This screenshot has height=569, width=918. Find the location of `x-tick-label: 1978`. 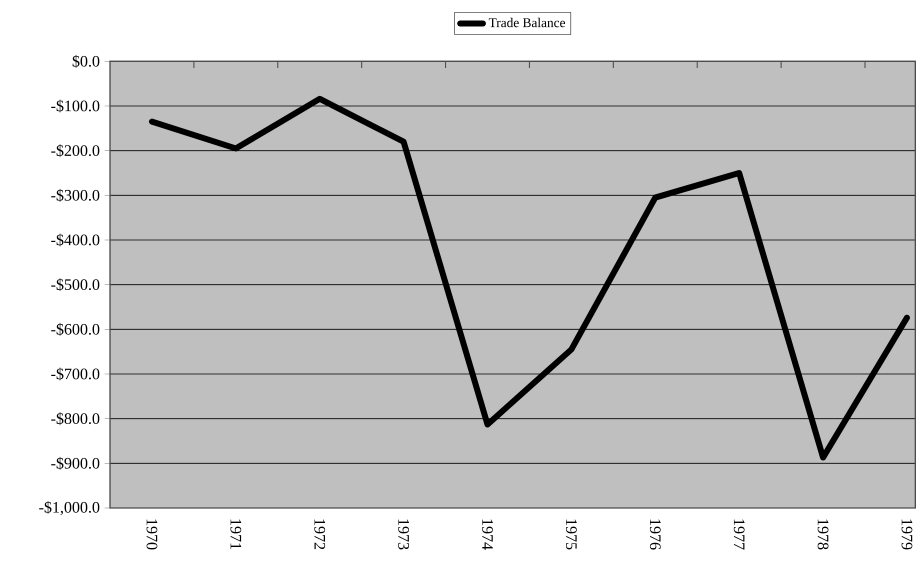

x-tick-label: 1978 is located at coordinates (823, 534).